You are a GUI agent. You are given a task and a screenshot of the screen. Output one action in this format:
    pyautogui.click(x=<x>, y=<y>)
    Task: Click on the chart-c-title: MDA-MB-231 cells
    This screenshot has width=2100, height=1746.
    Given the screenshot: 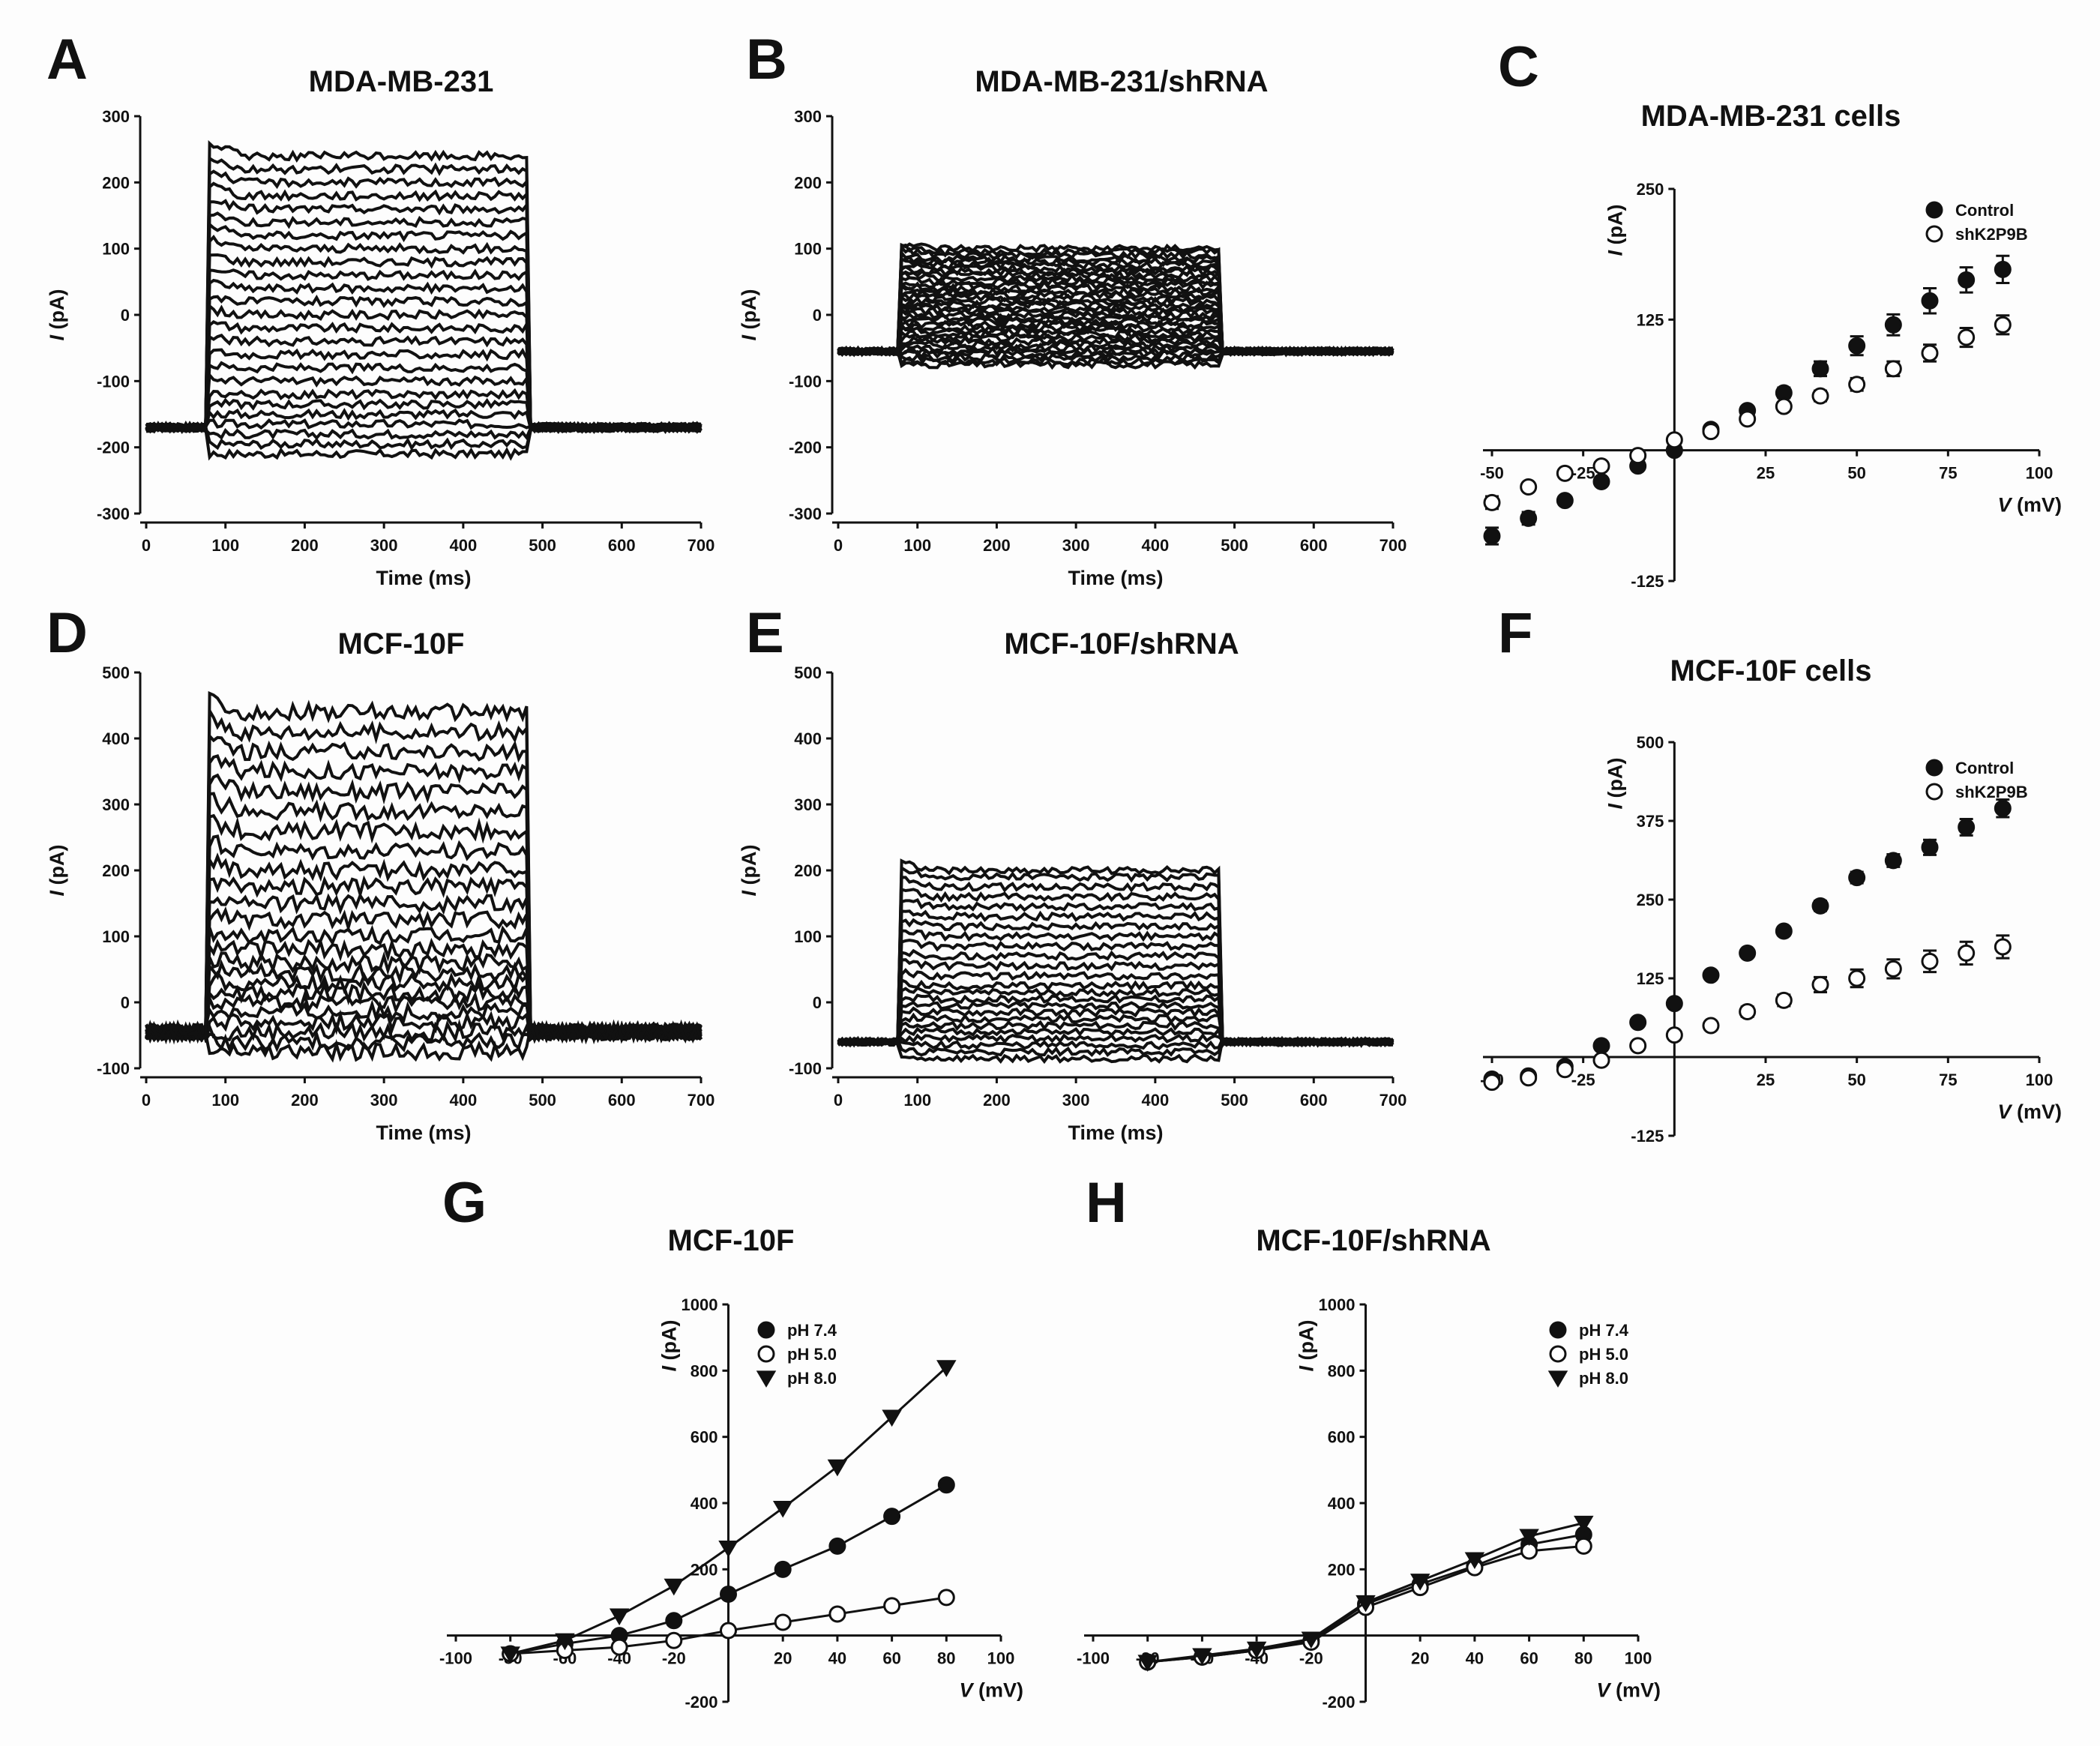 What is the action you would take?
    pyautogui.click(x=1771, y=116)
    